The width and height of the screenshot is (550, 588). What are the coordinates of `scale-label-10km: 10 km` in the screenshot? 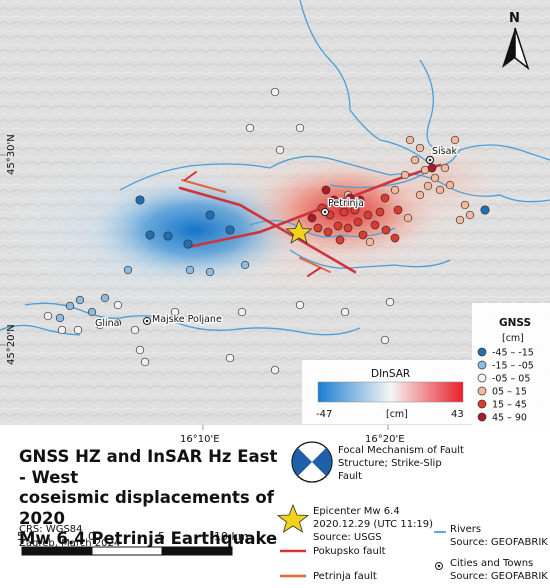 It's located at (231, 536).